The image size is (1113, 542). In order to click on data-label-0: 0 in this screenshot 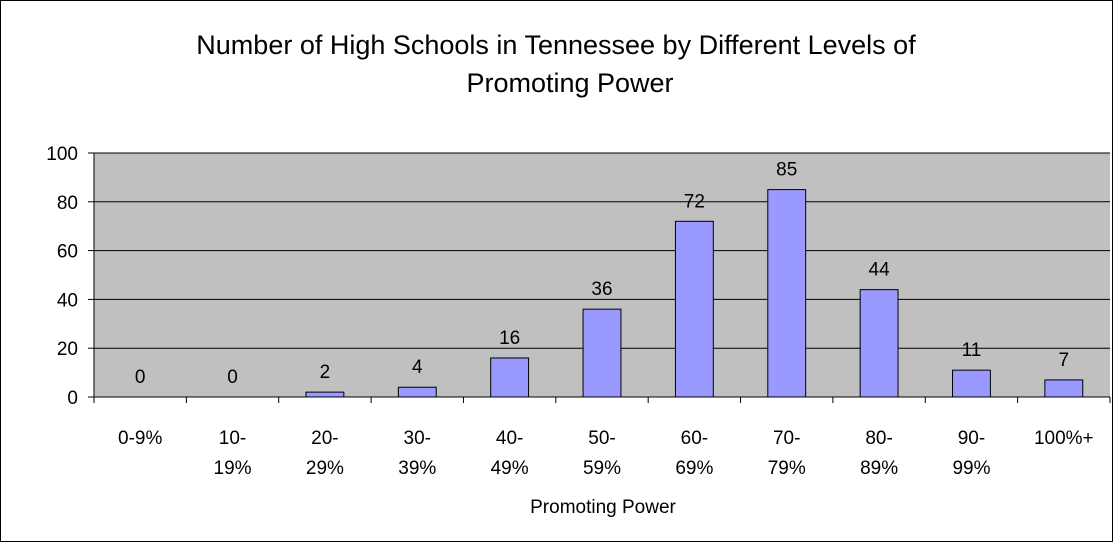, I will do `click(140, 377)`.